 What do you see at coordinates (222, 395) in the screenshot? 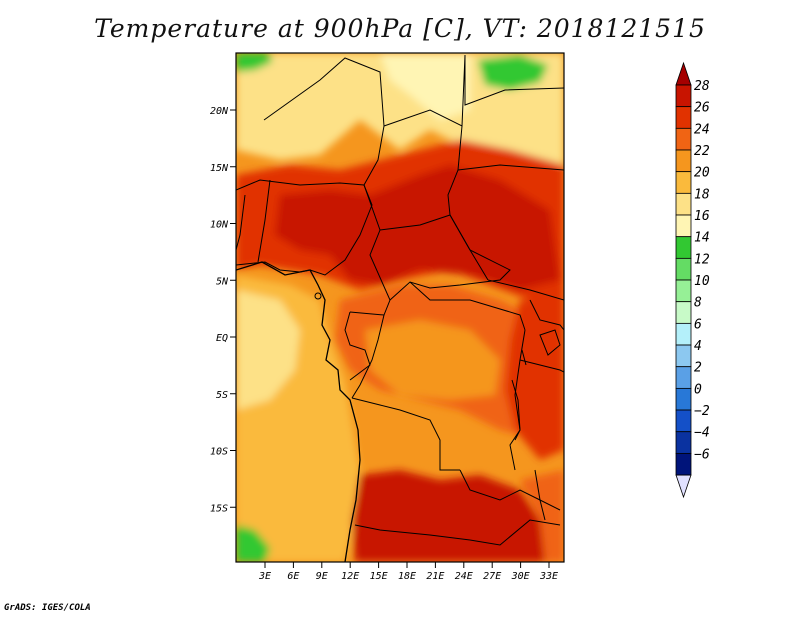
I see `lat-tick-label: 5S` at bounding box center [222, 395].